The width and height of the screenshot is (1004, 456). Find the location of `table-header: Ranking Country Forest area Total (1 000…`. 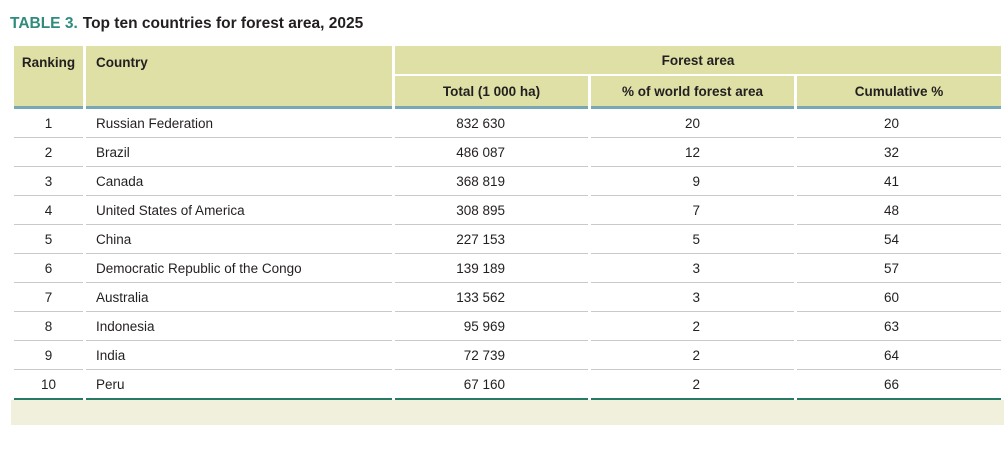

table-header: Ranking Country Forest area Total (1 000… is located at coordinates (507, 77).